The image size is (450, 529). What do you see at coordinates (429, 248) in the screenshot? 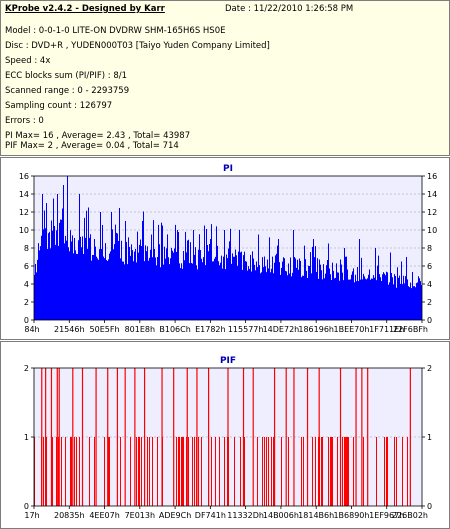
I see `y-tick-label-right: 8` at bounding box center [429, 248].